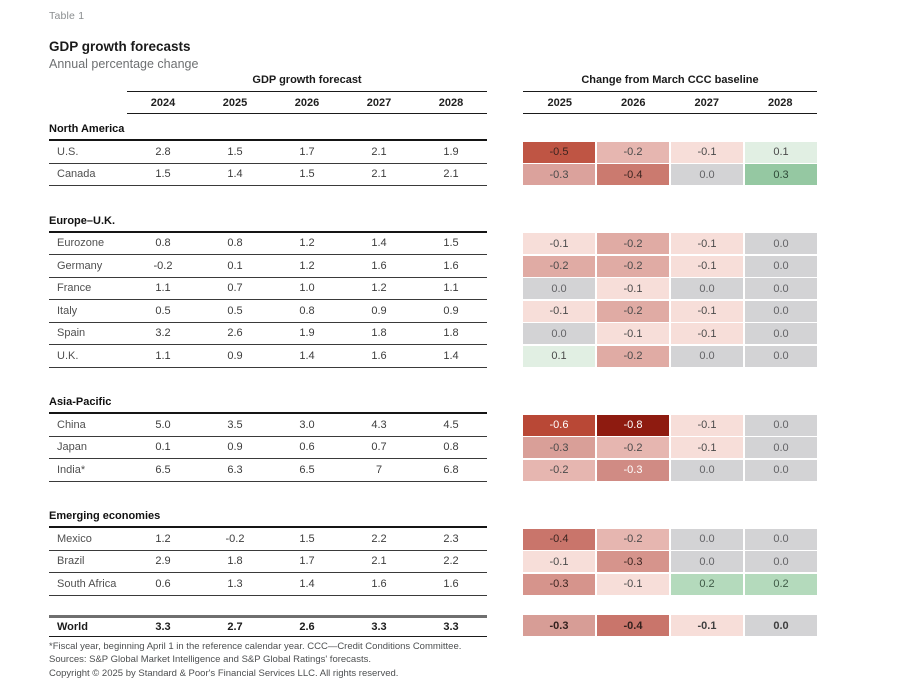 The width and height of the screenshot is (900, 696). Describe the element at coordinates (670, 448) in the screenshot. I see `row-right: -0.3 -0.2 -0.1 0.0` at that location.